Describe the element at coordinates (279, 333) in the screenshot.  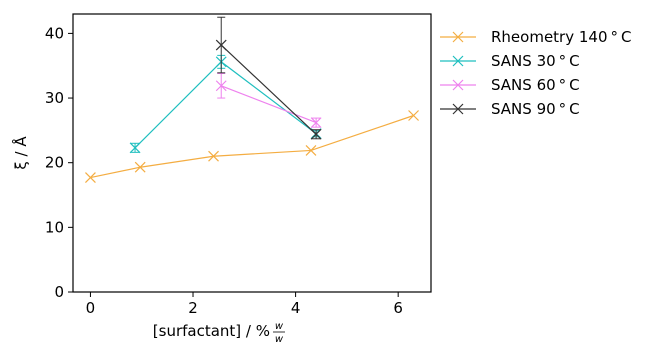
I see `x-axis-label-fraction: w w` at that location.